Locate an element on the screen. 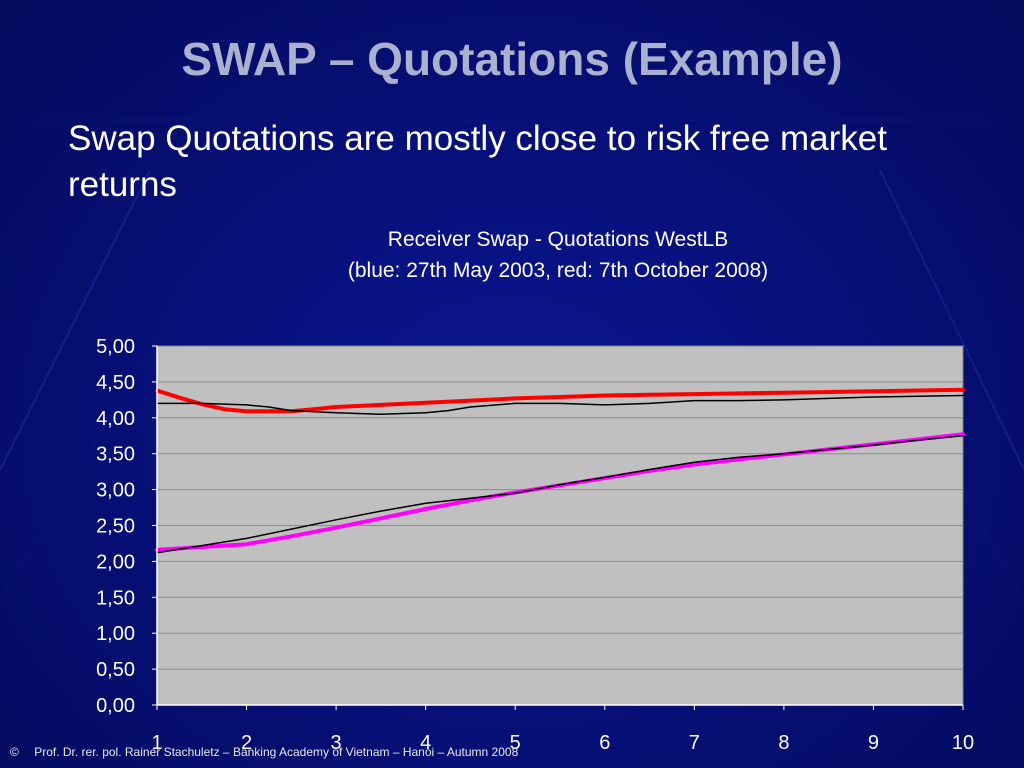 The height and width of the screenshot is (768, 1024). x-tick-label: 7 is located at coordinates (694, 743).